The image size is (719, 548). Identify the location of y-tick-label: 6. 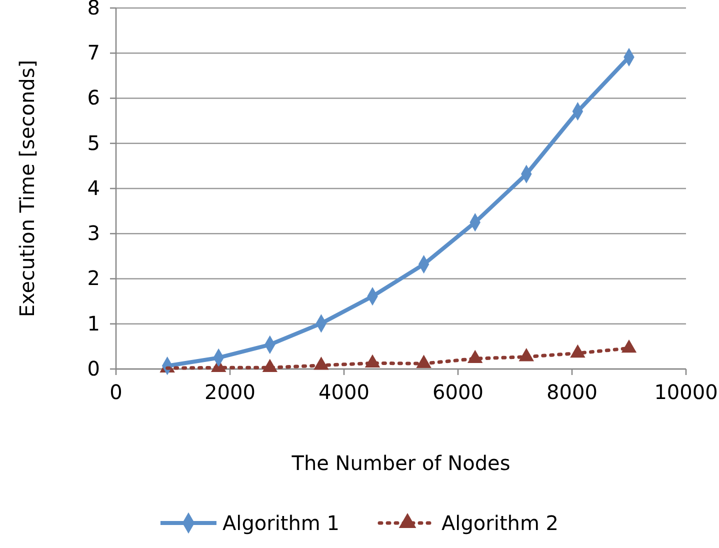
(93, 98).